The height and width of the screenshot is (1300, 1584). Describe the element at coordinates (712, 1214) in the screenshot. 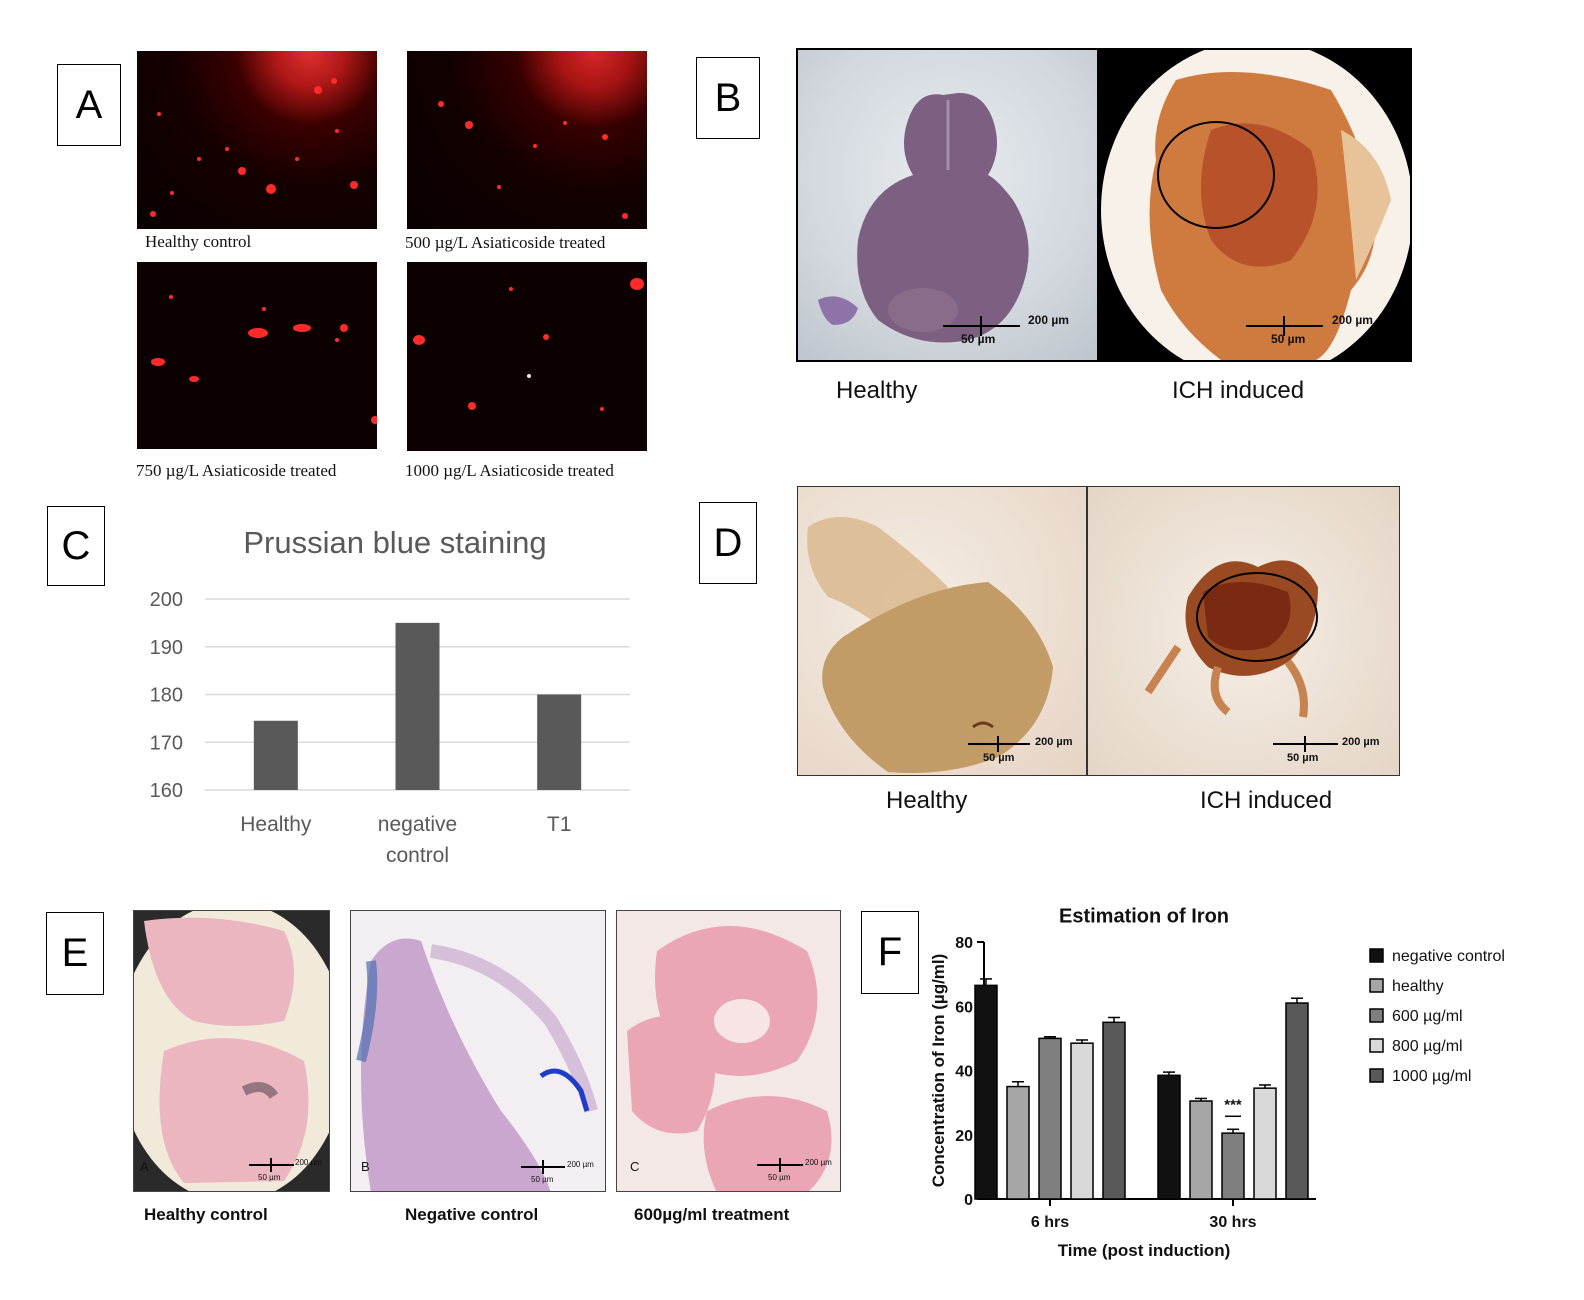

I see `panel-e-caption-3: 600µg/ml treatment` at that location.